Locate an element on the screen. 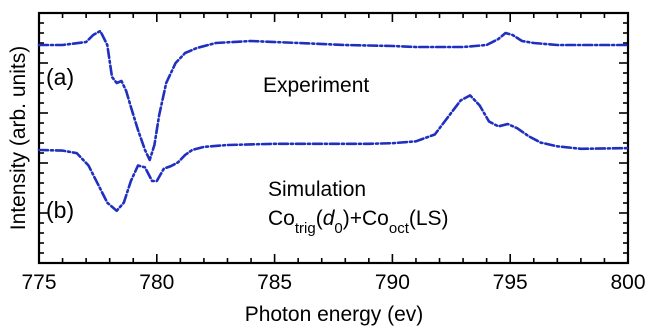 The height and width of the screenshot is (329, 650). formula-label: Cotrig(d0)+Cooct(LS) is located at coordinates (358, 222).